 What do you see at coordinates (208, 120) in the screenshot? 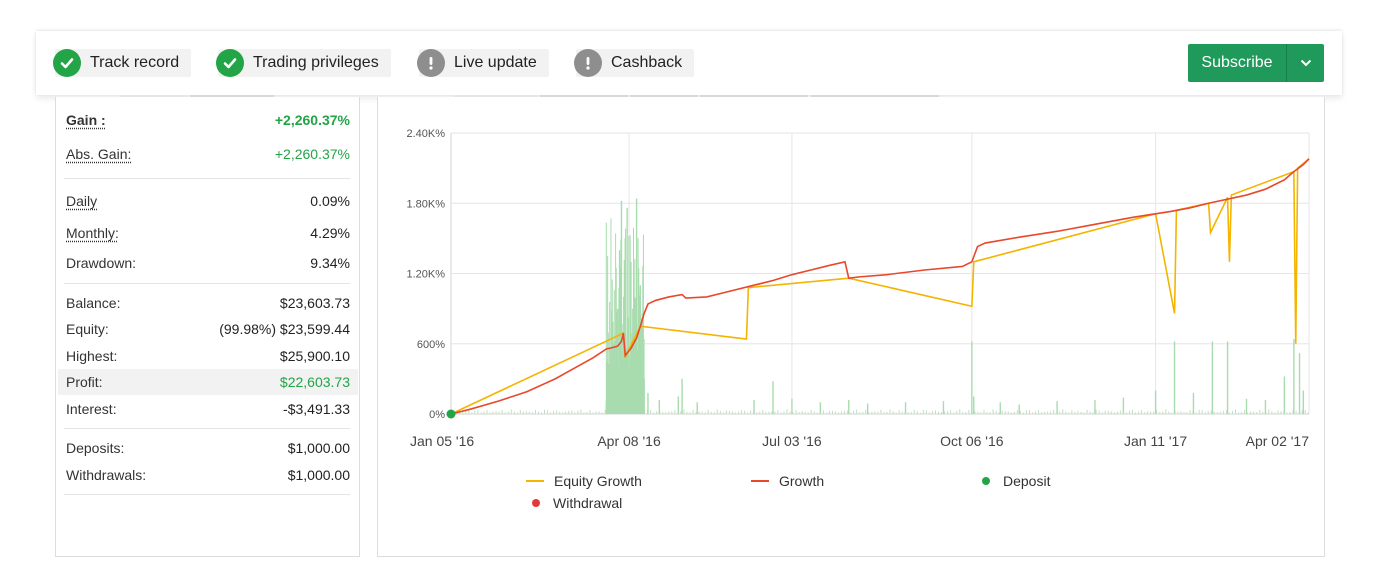
I see `stat-gain: Gain : +2,260.37%` at bounding box center [208, 120].